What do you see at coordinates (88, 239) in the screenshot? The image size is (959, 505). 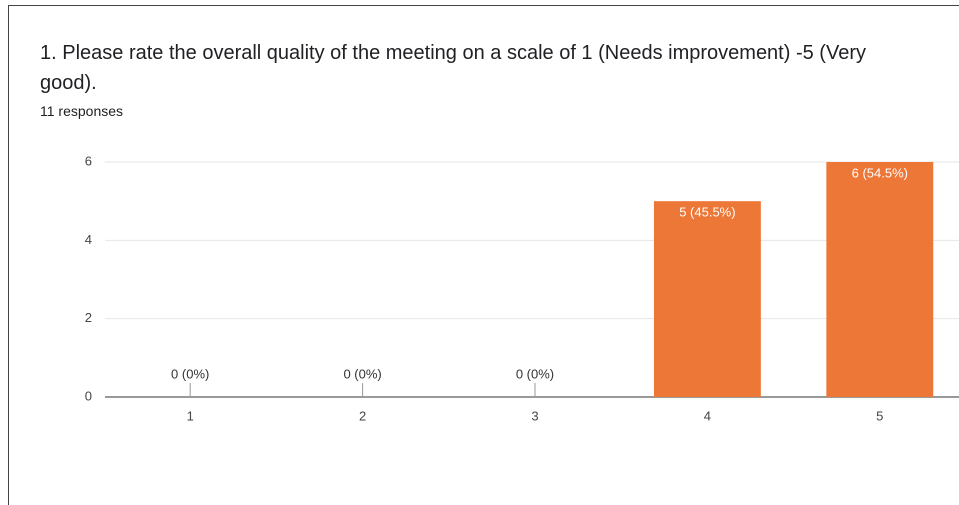 I see `y-tick-label: 4` at bounding box center [88, 239].